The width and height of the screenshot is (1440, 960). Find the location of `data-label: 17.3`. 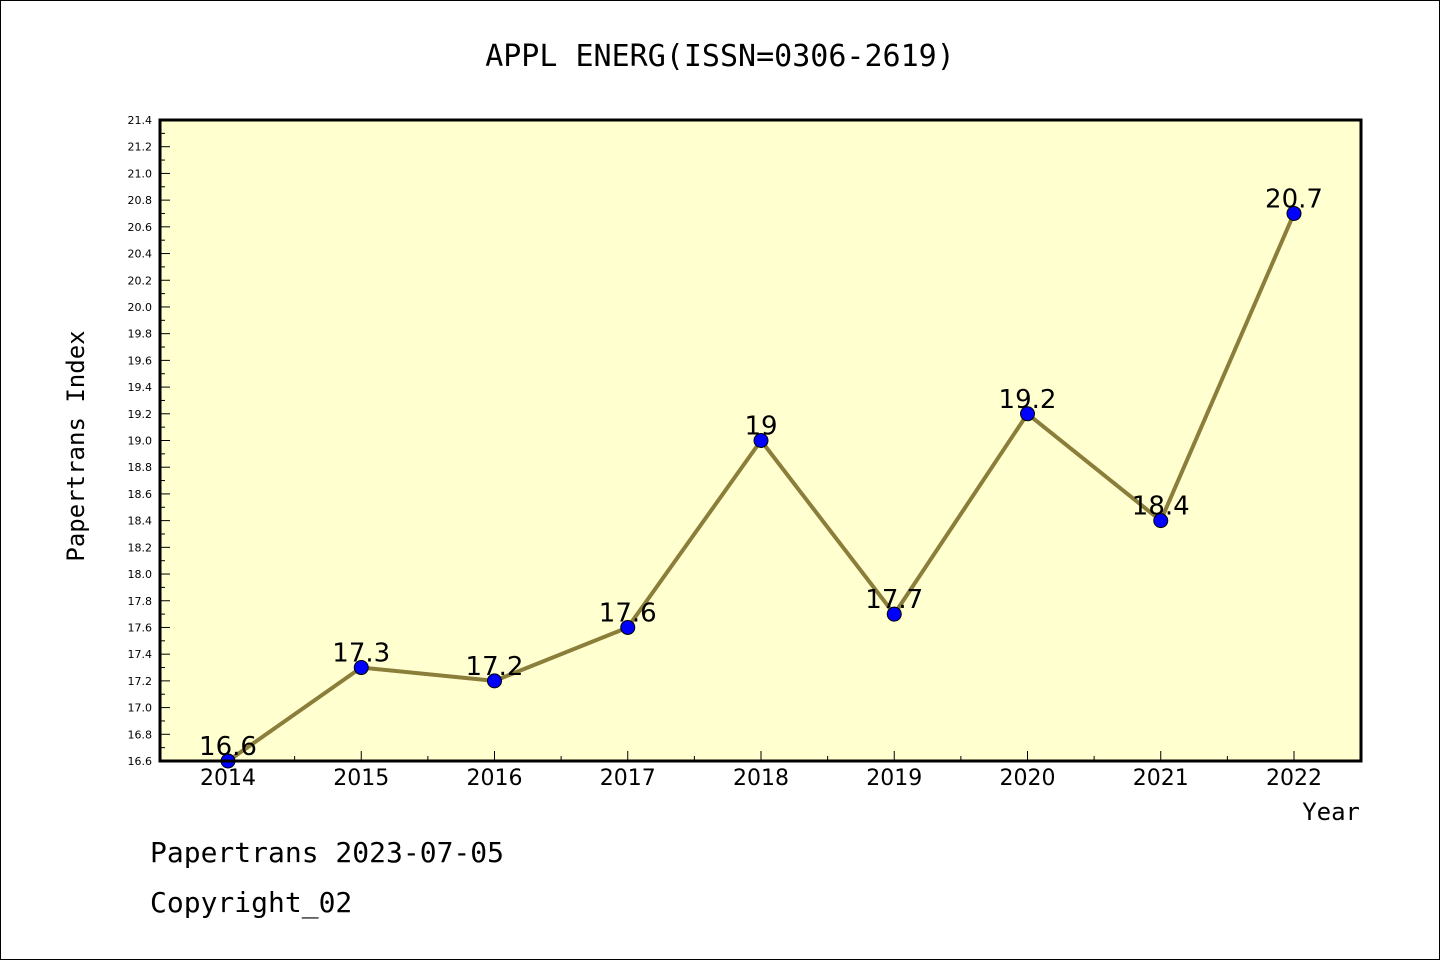

data-label: 17.3 is located at coordinates (361, 654).